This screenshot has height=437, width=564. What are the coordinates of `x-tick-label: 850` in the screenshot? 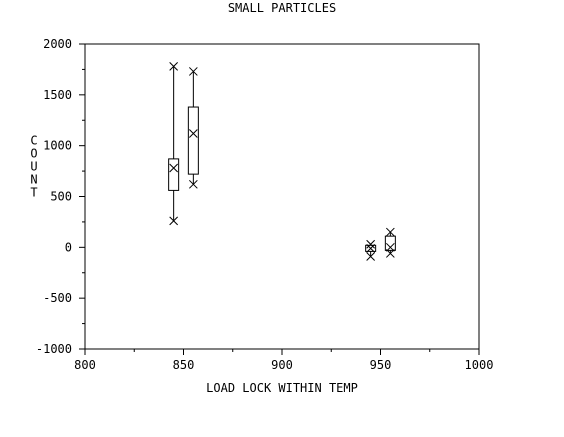 It's located at (184, 365).